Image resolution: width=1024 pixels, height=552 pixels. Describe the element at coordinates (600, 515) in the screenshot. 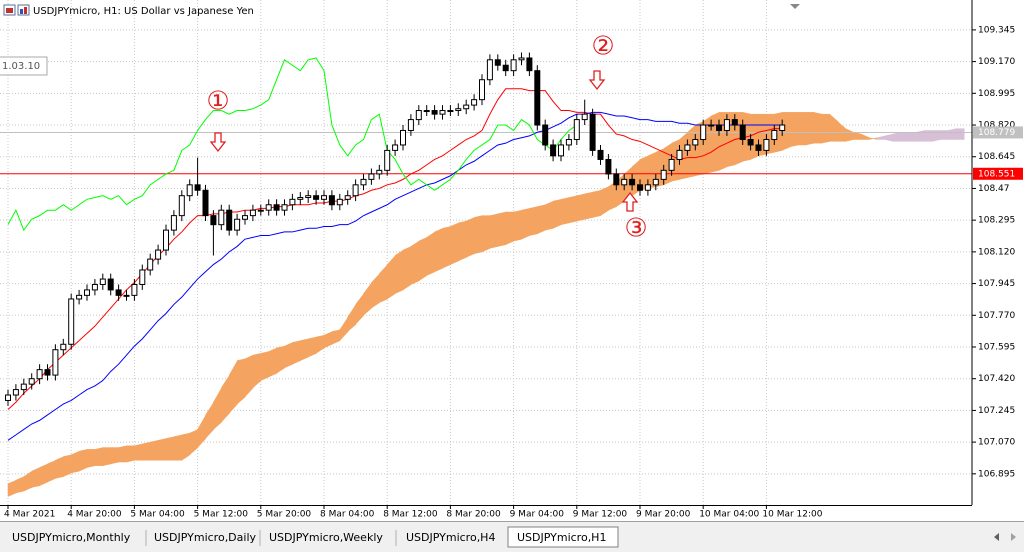

I see `x-tick-label: 9 Mar 12:00` at that location.